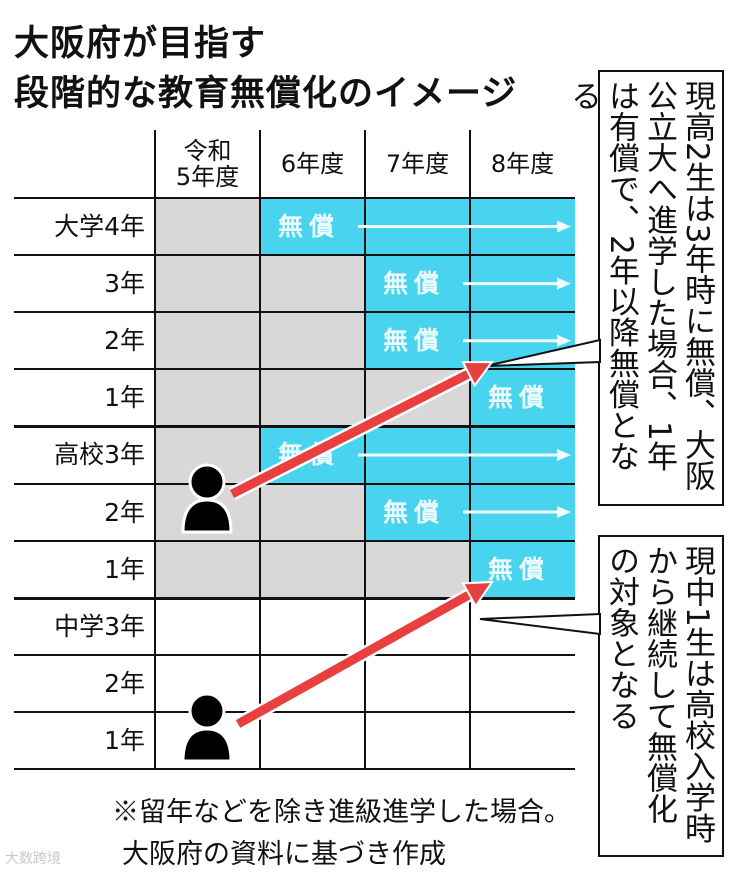  Describe the element at coordinates (124, 284) in the screenshot. I see `row-label: 3年` at that location.